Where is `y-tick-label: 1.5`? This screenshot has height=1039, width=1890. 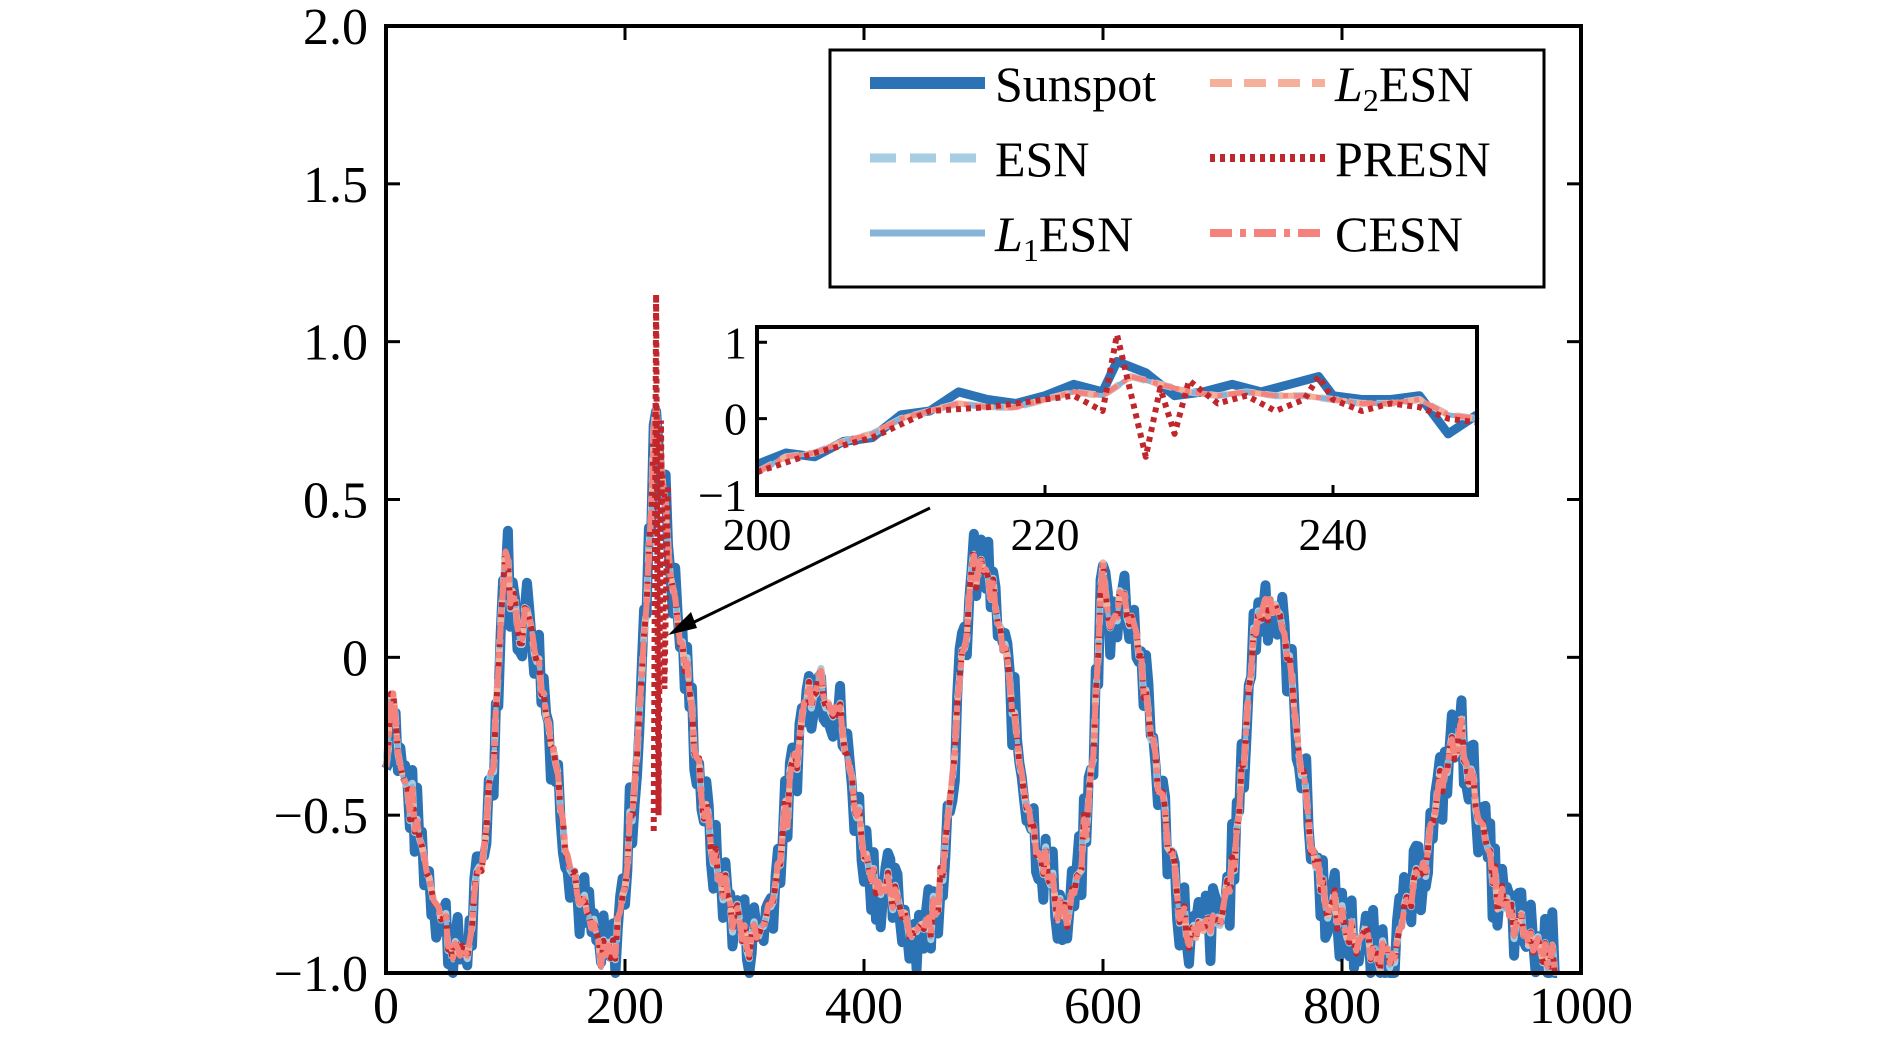
y-tick-label: 1.5 is located at coordinates (335, 185).